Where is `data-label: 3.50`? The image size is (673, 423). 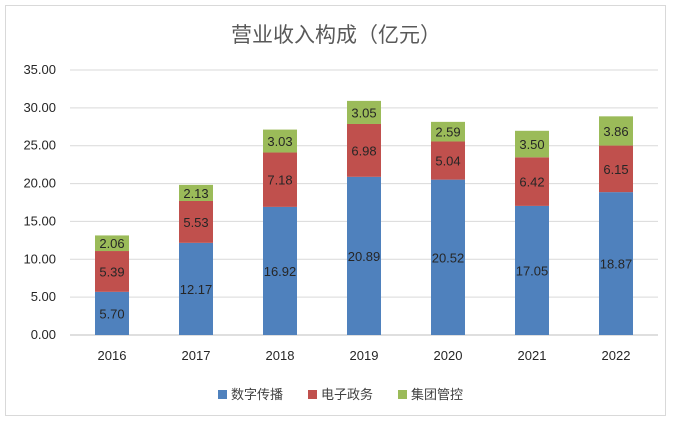
data-label: 3.50 is located at coordinates (531, 144).